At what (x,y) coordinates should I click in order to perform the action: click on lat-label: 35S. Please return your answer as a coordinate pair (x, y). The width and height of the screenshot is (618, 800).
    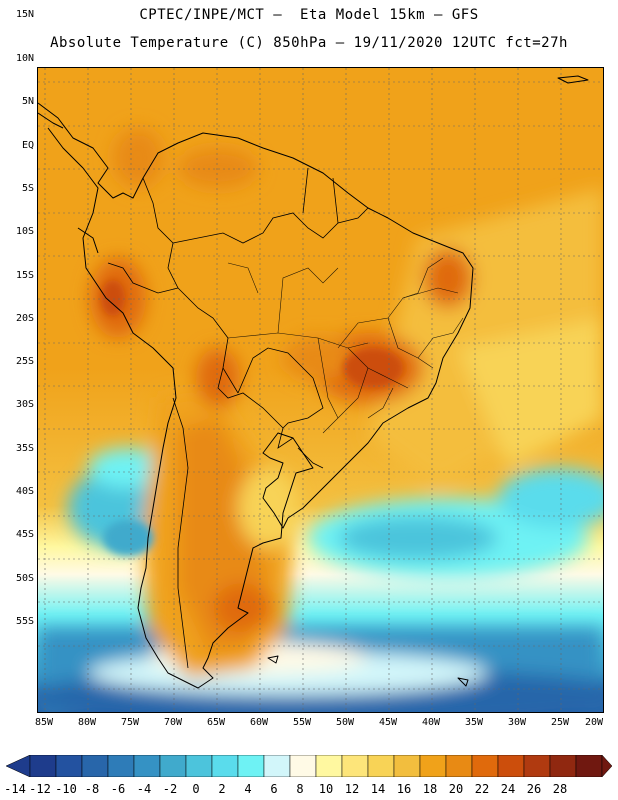
    Looking at the image, I should click on (24, 448).